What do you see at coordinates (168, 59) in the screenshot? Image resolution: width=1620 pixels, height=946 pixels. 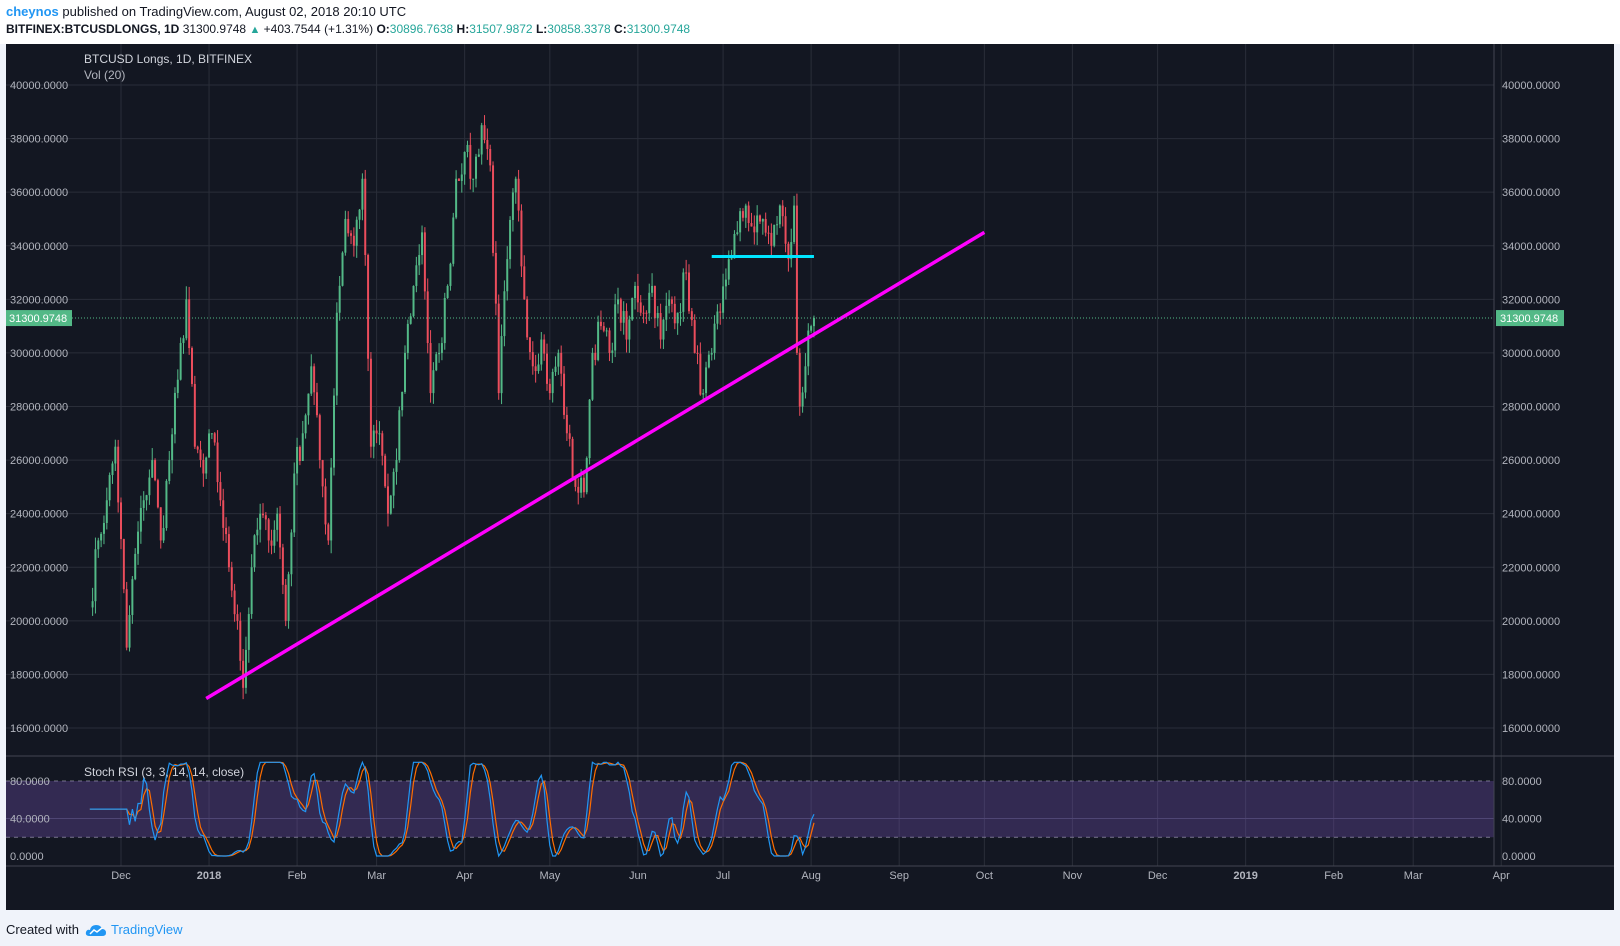 I see `chart-title: BTCUSD Longs, 1D, BITFINEX` at bounding box center [168, 59].